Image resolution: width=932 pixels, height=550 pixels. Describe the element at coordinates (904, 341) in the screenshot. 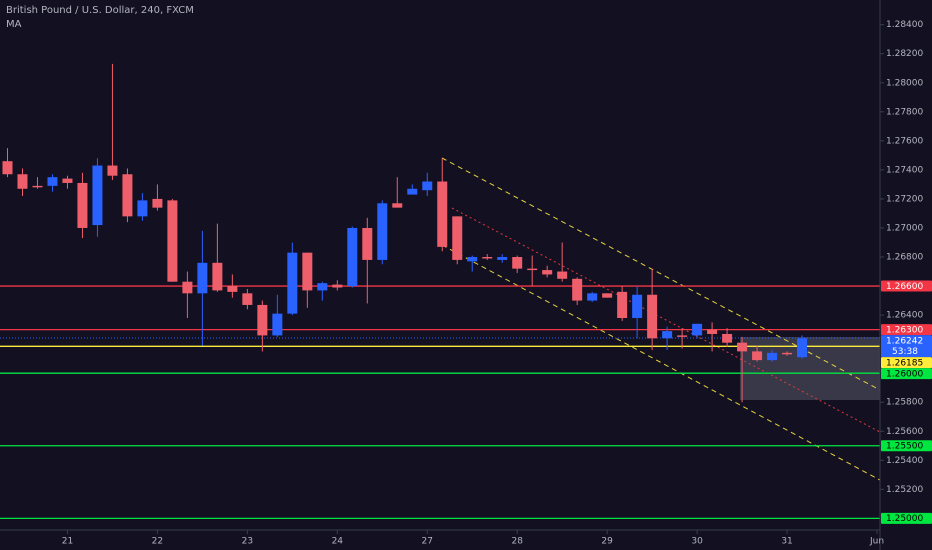

I see `price-badge-label: 1.26242` at that location.